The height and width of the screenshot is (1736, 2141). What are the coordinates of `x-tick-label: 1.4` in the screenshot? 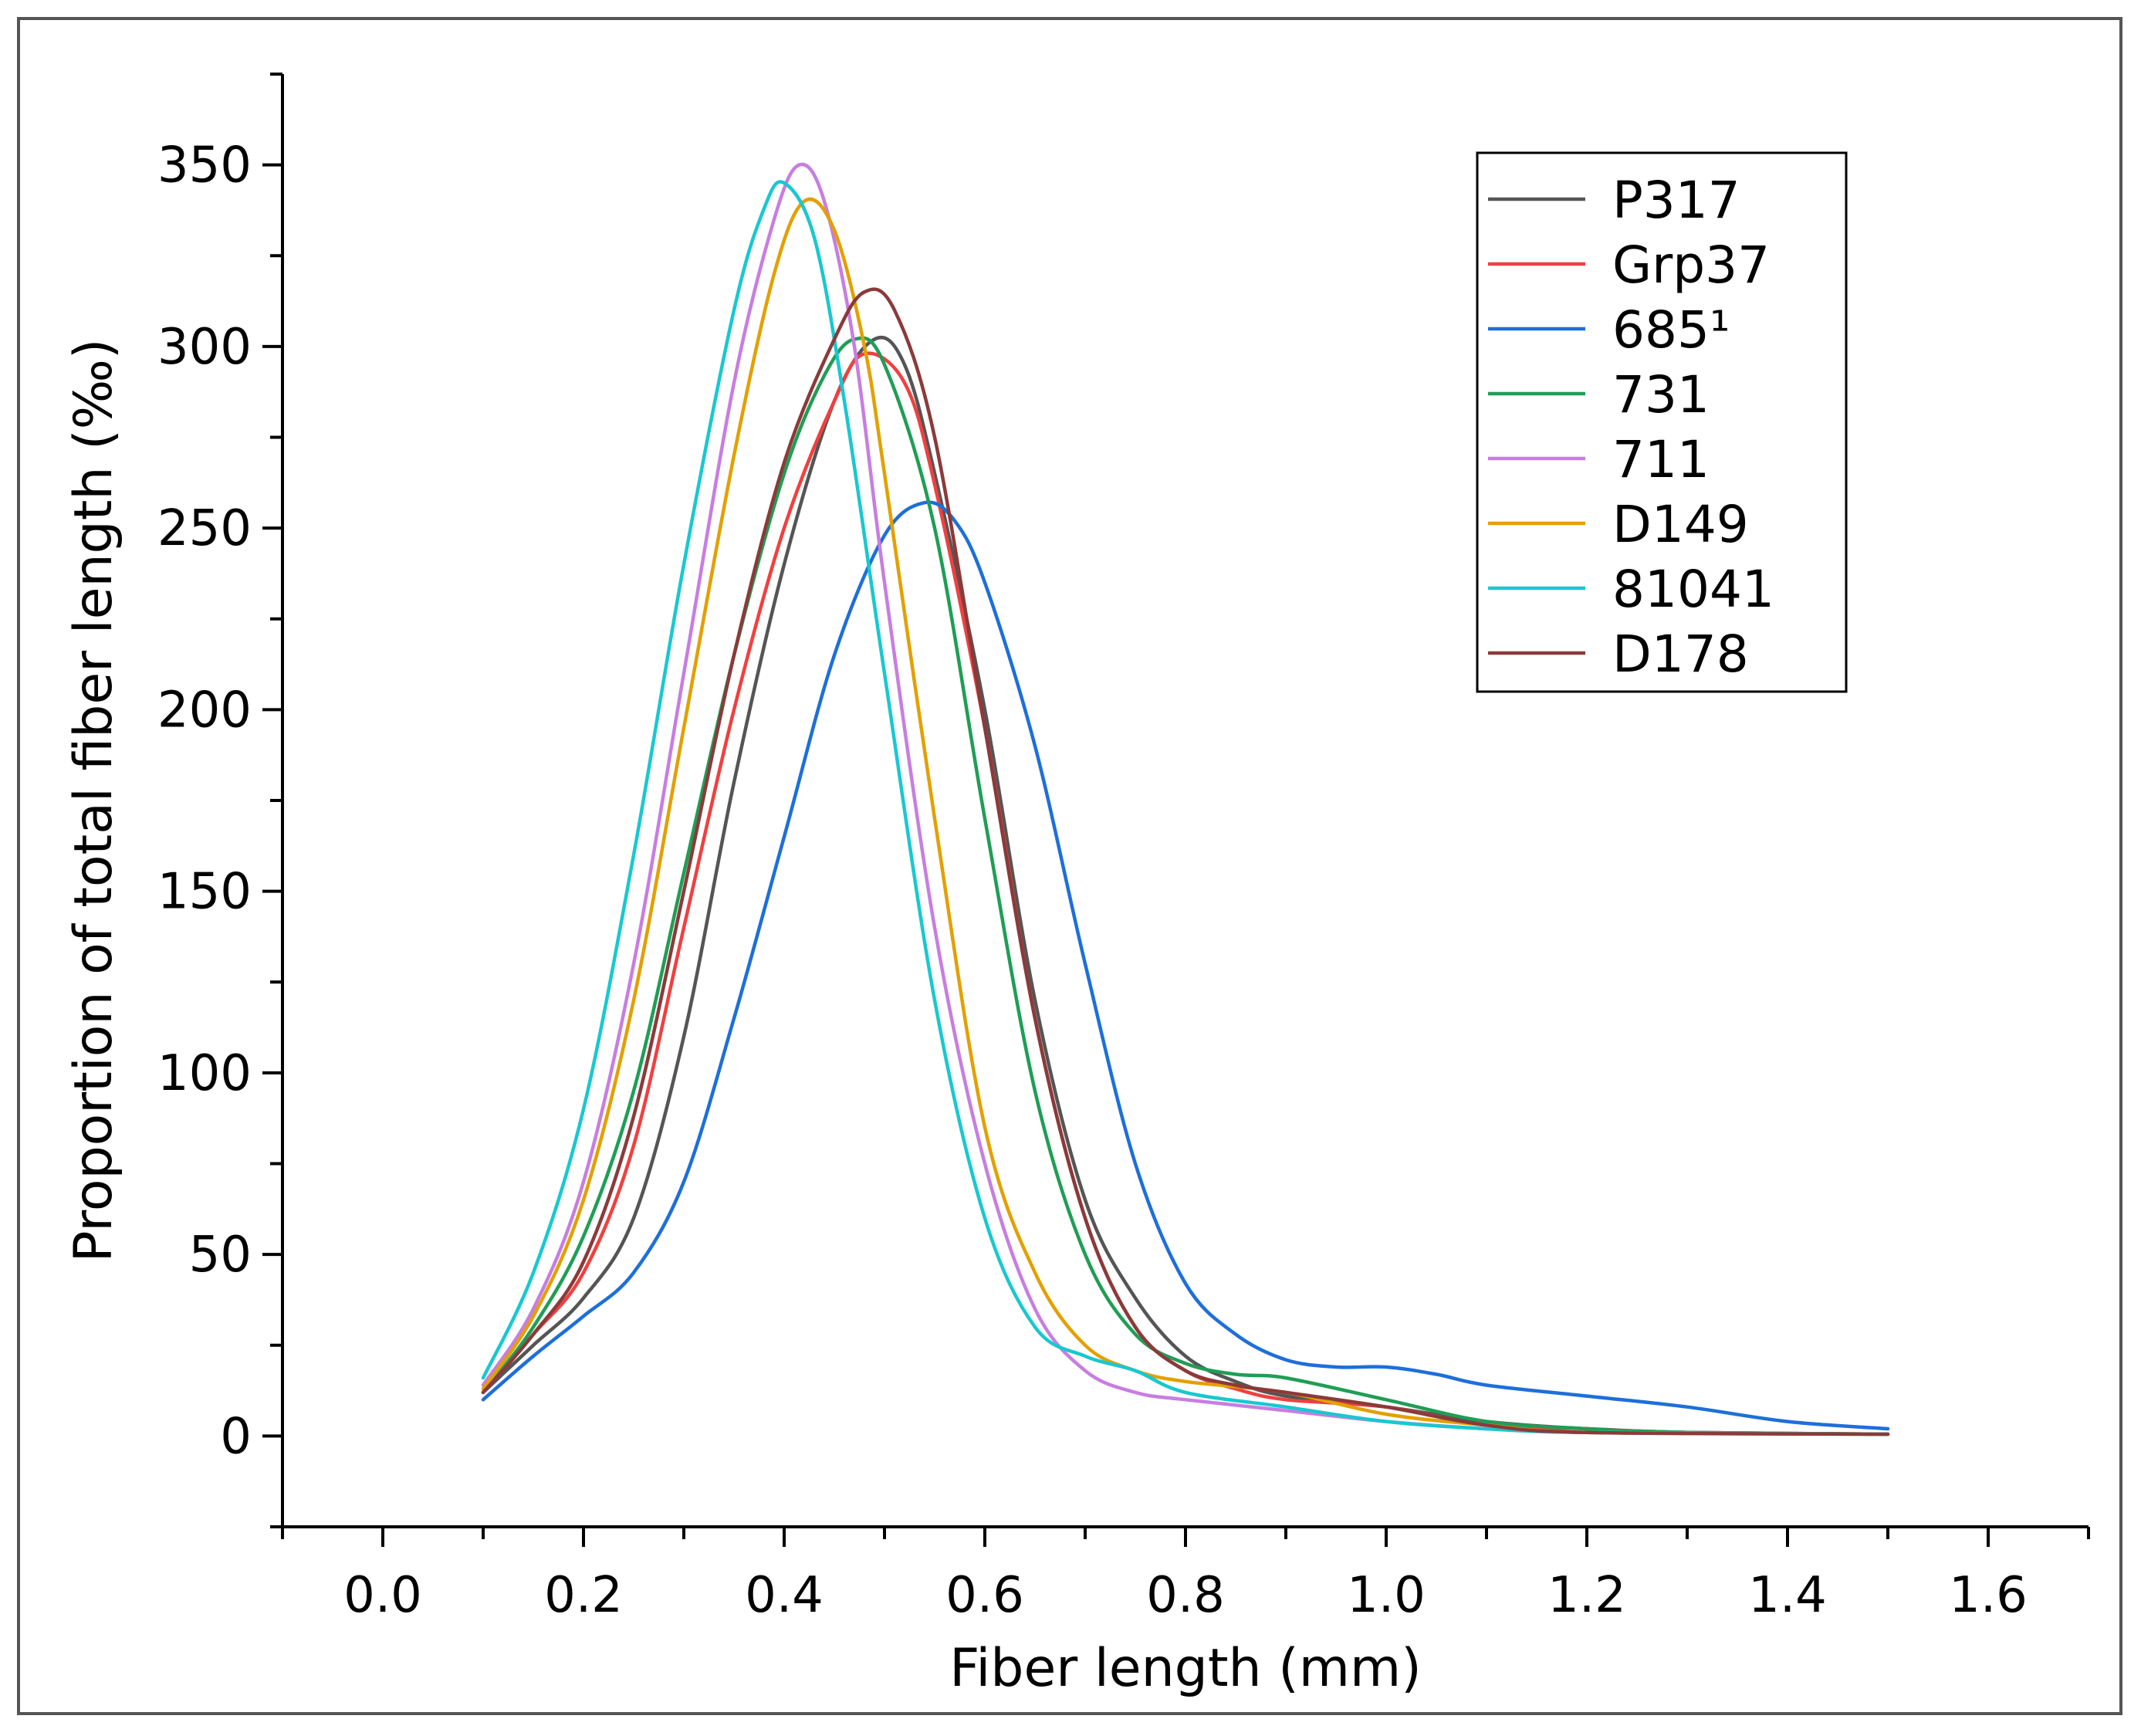 It's located at (1787, 1596).